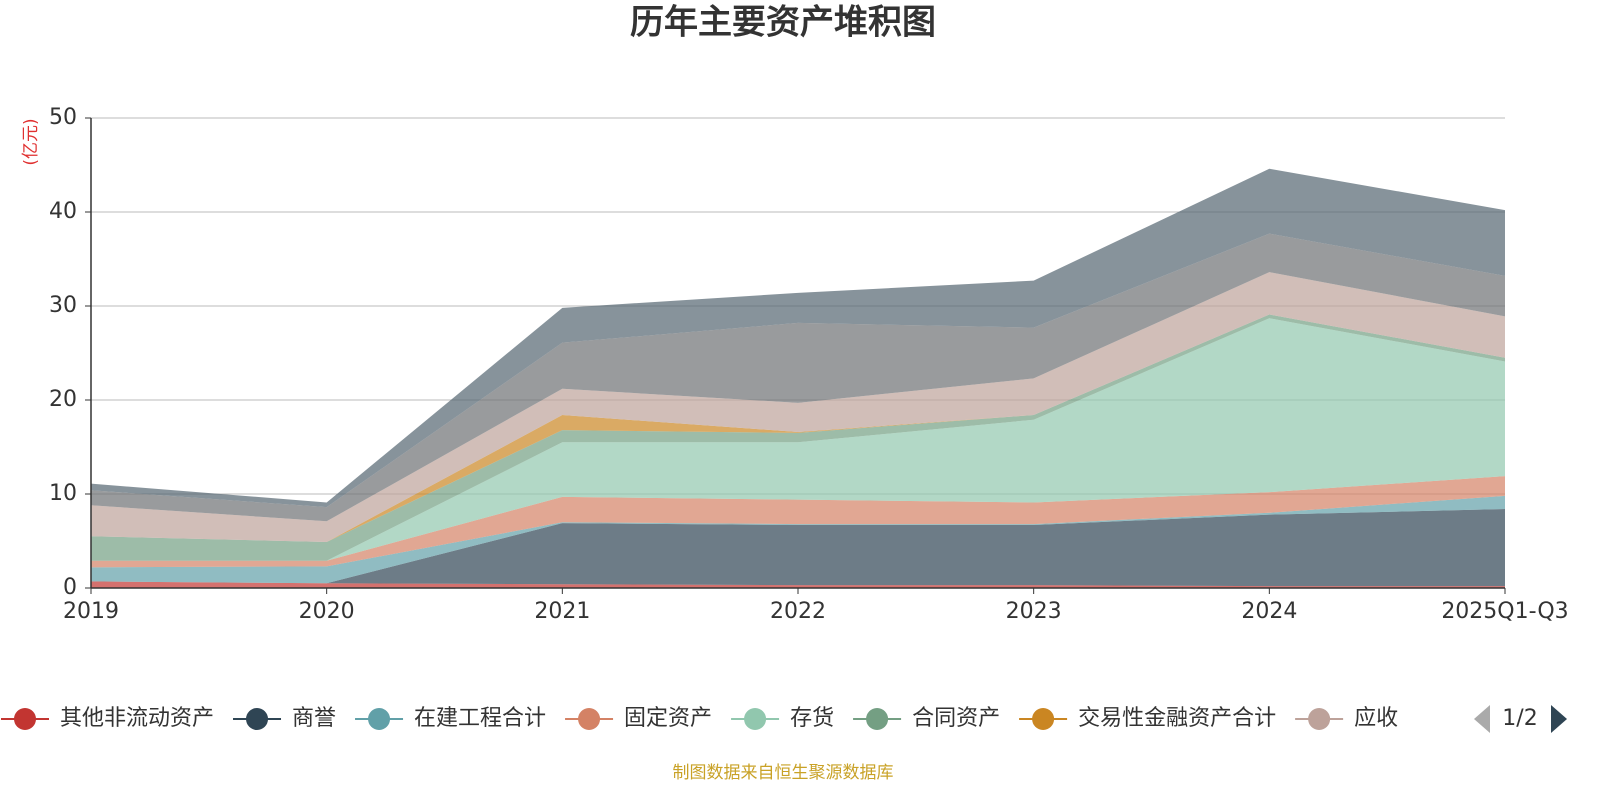 Image resolution: width=1600 pixels, height=800 pixels. I want to click on y-tick-label: 40, so click(63, 211).